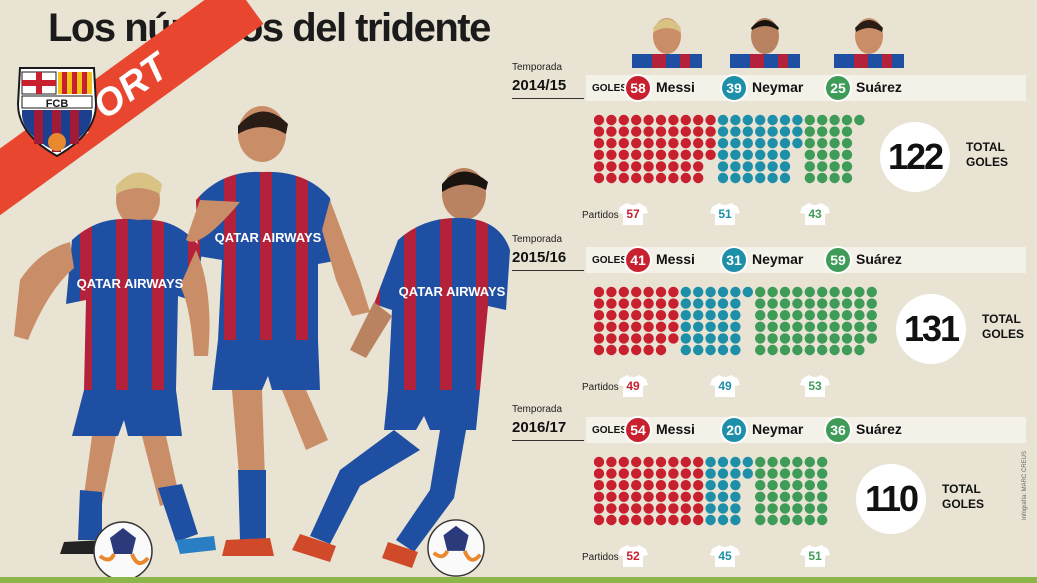  Describe the element at coordinates (725, 556) in the screenshot. I see `matches-count: 45` at that location.